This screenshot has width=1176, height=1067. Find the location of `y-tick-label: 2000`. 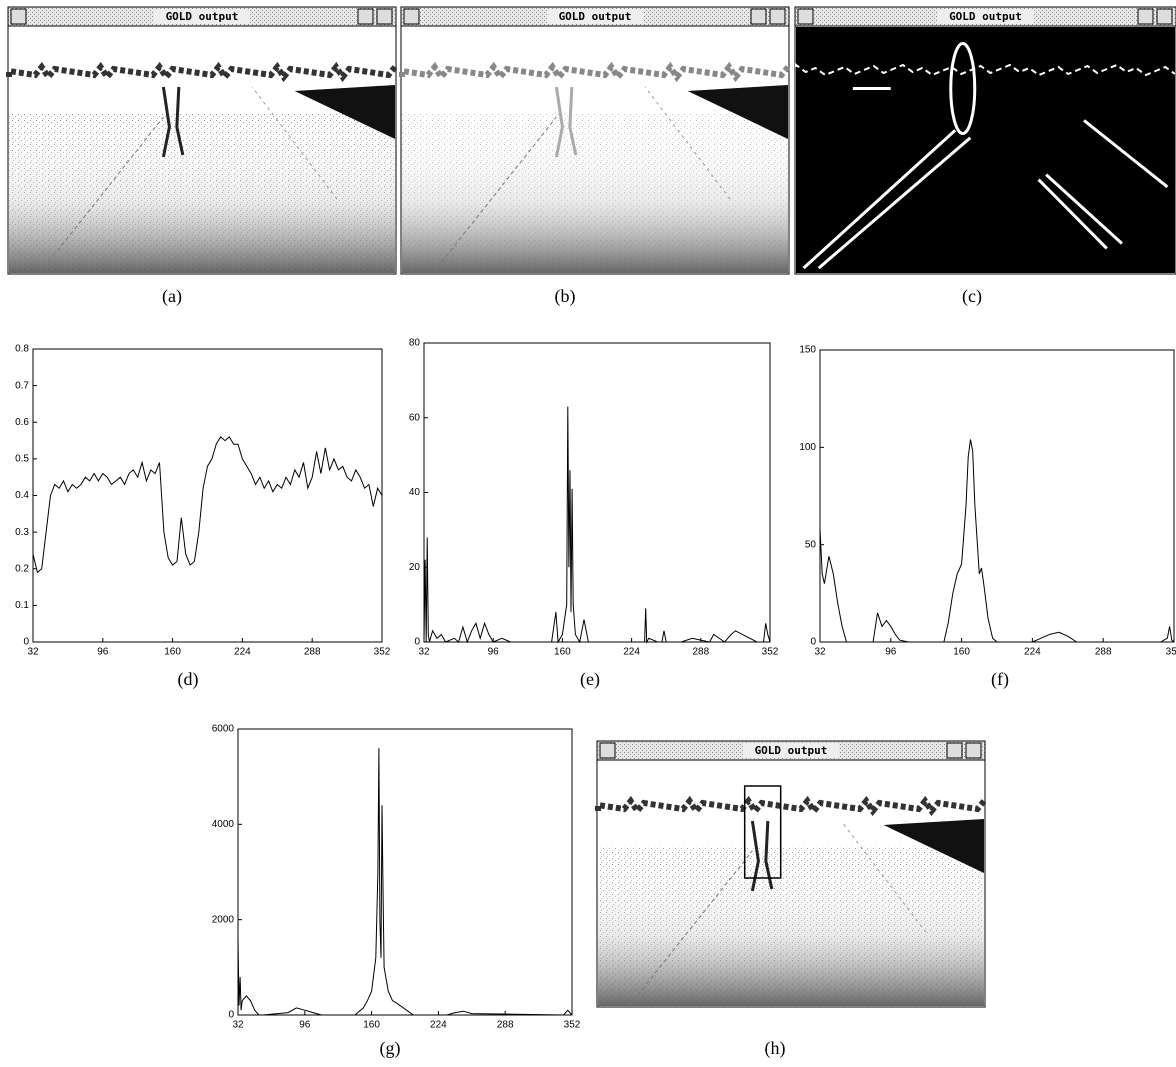

y-tick-label: 2000 is located at coordinates (223, 919).